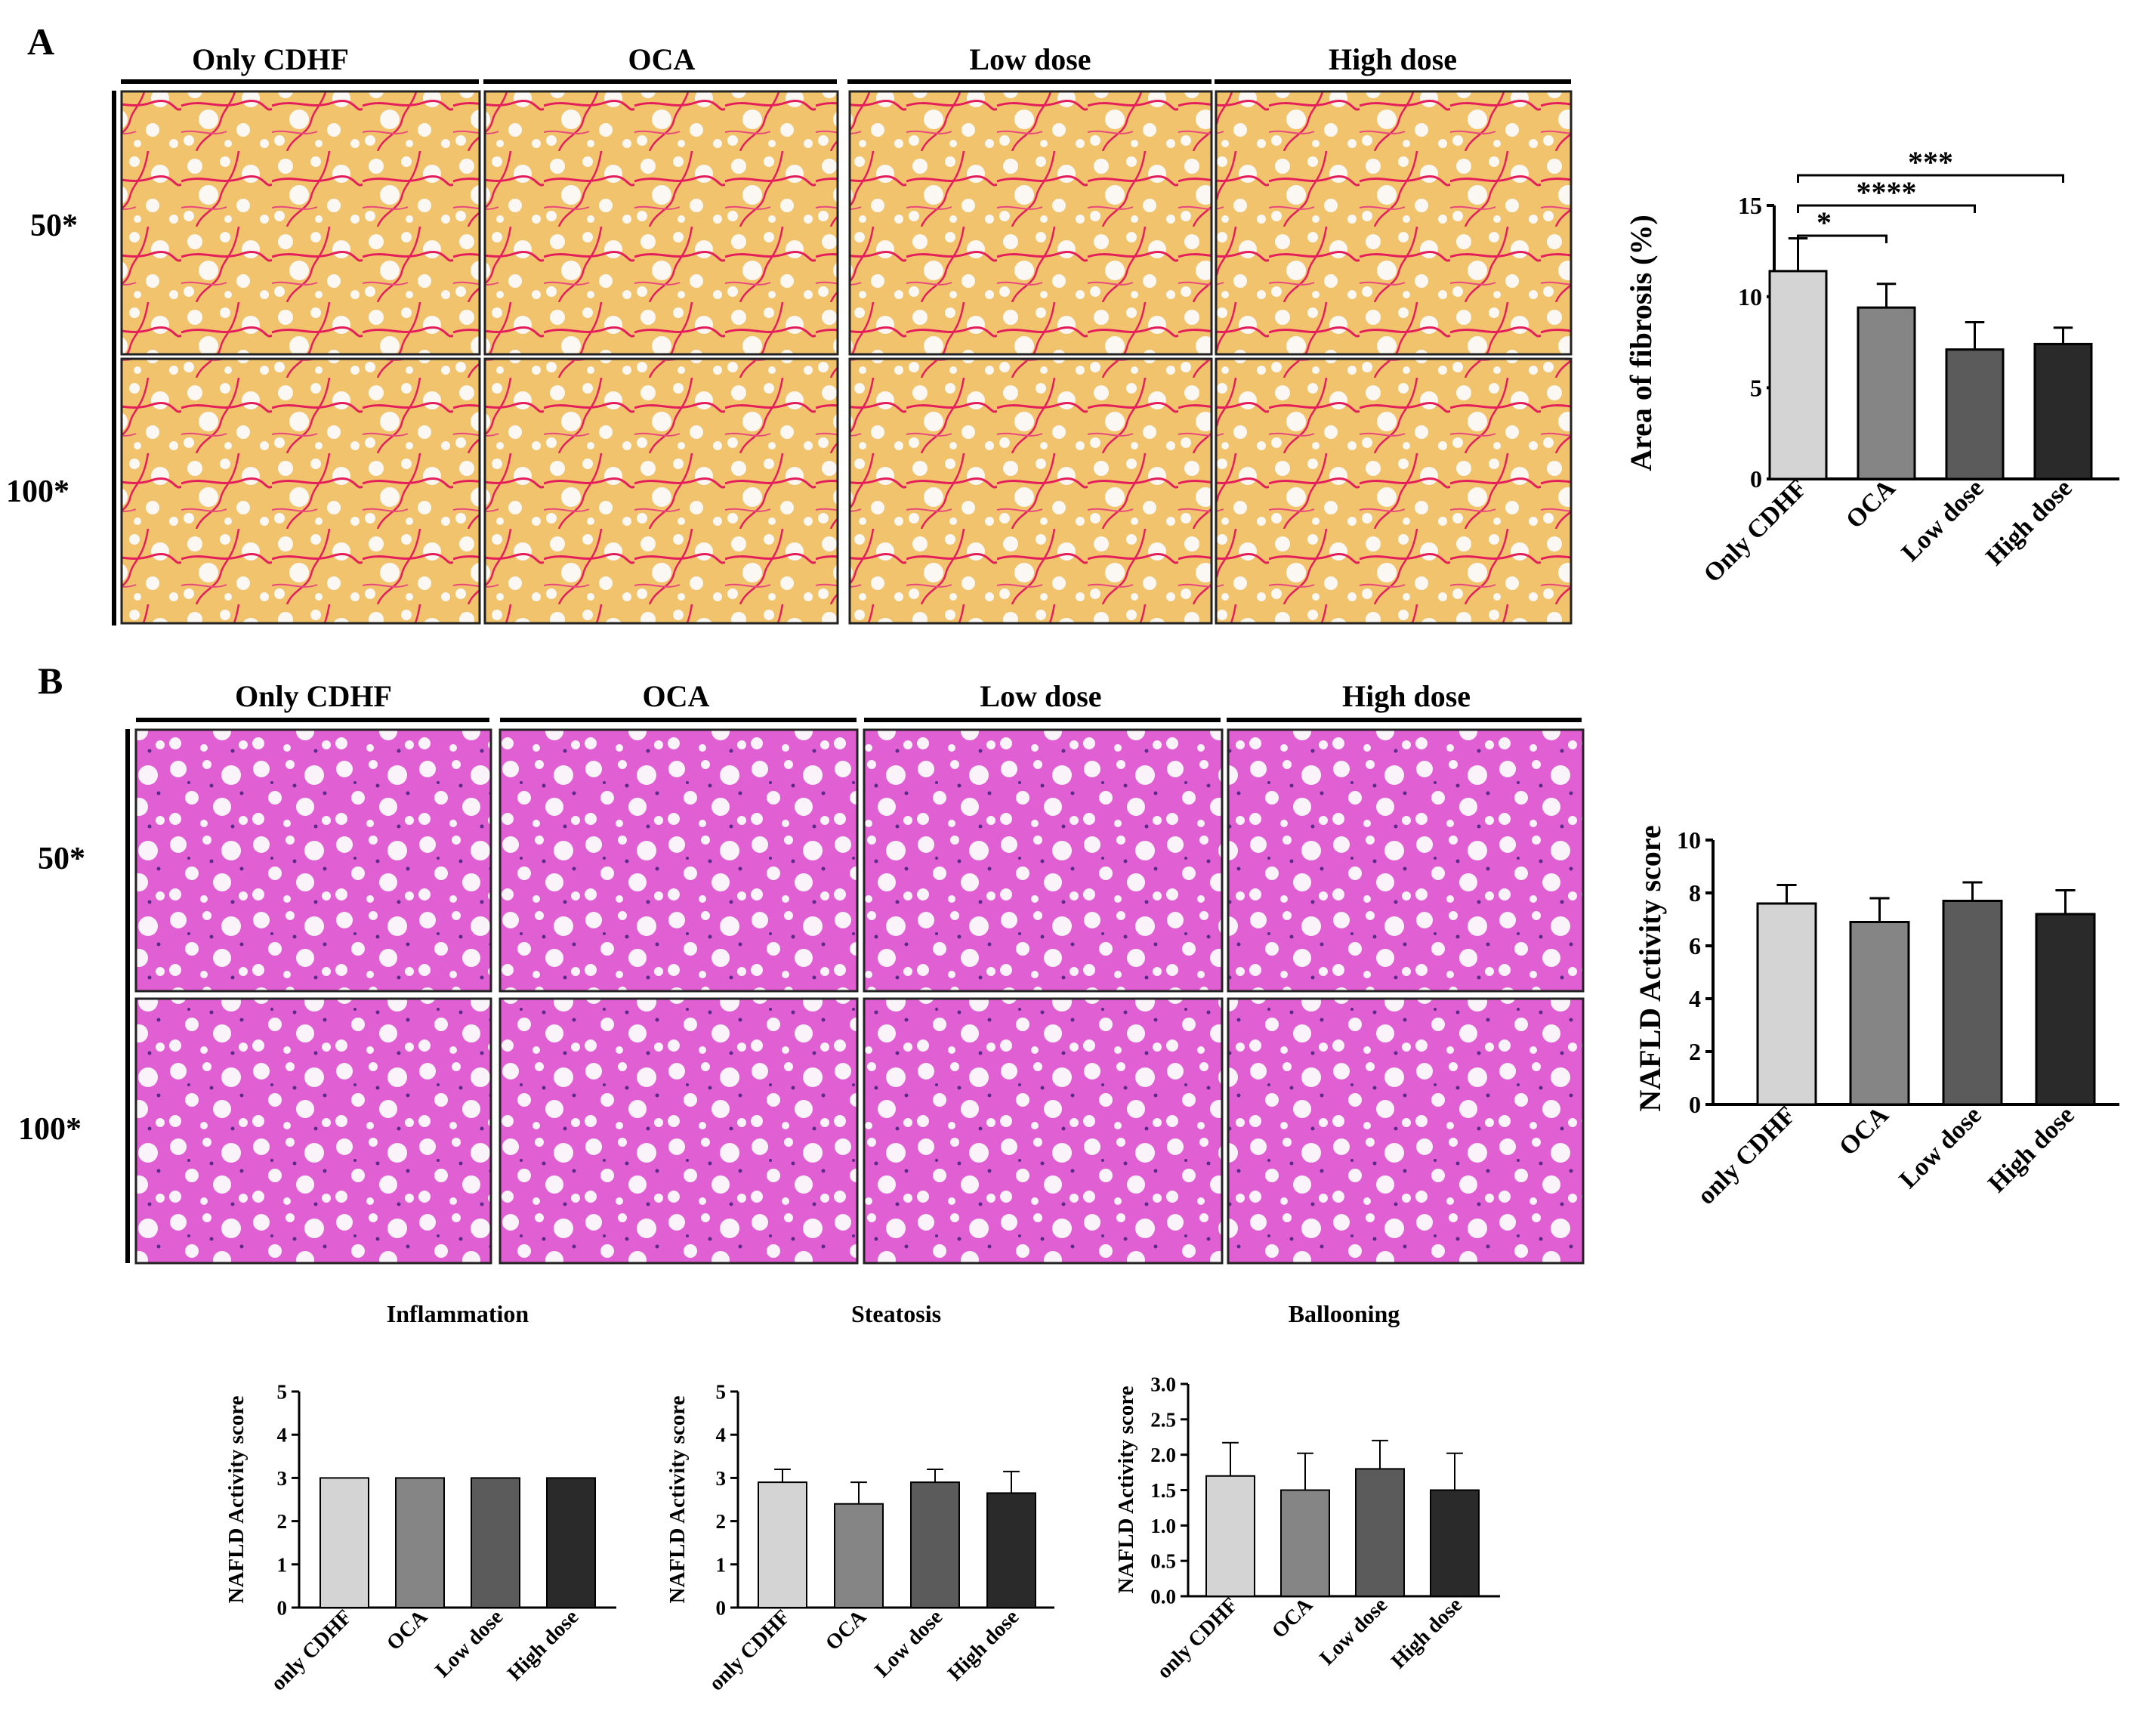  Describe the element at coordinates (1353, 1631) in the screenshot. I see `ballooning-category-label-3: Low dose` at that location.